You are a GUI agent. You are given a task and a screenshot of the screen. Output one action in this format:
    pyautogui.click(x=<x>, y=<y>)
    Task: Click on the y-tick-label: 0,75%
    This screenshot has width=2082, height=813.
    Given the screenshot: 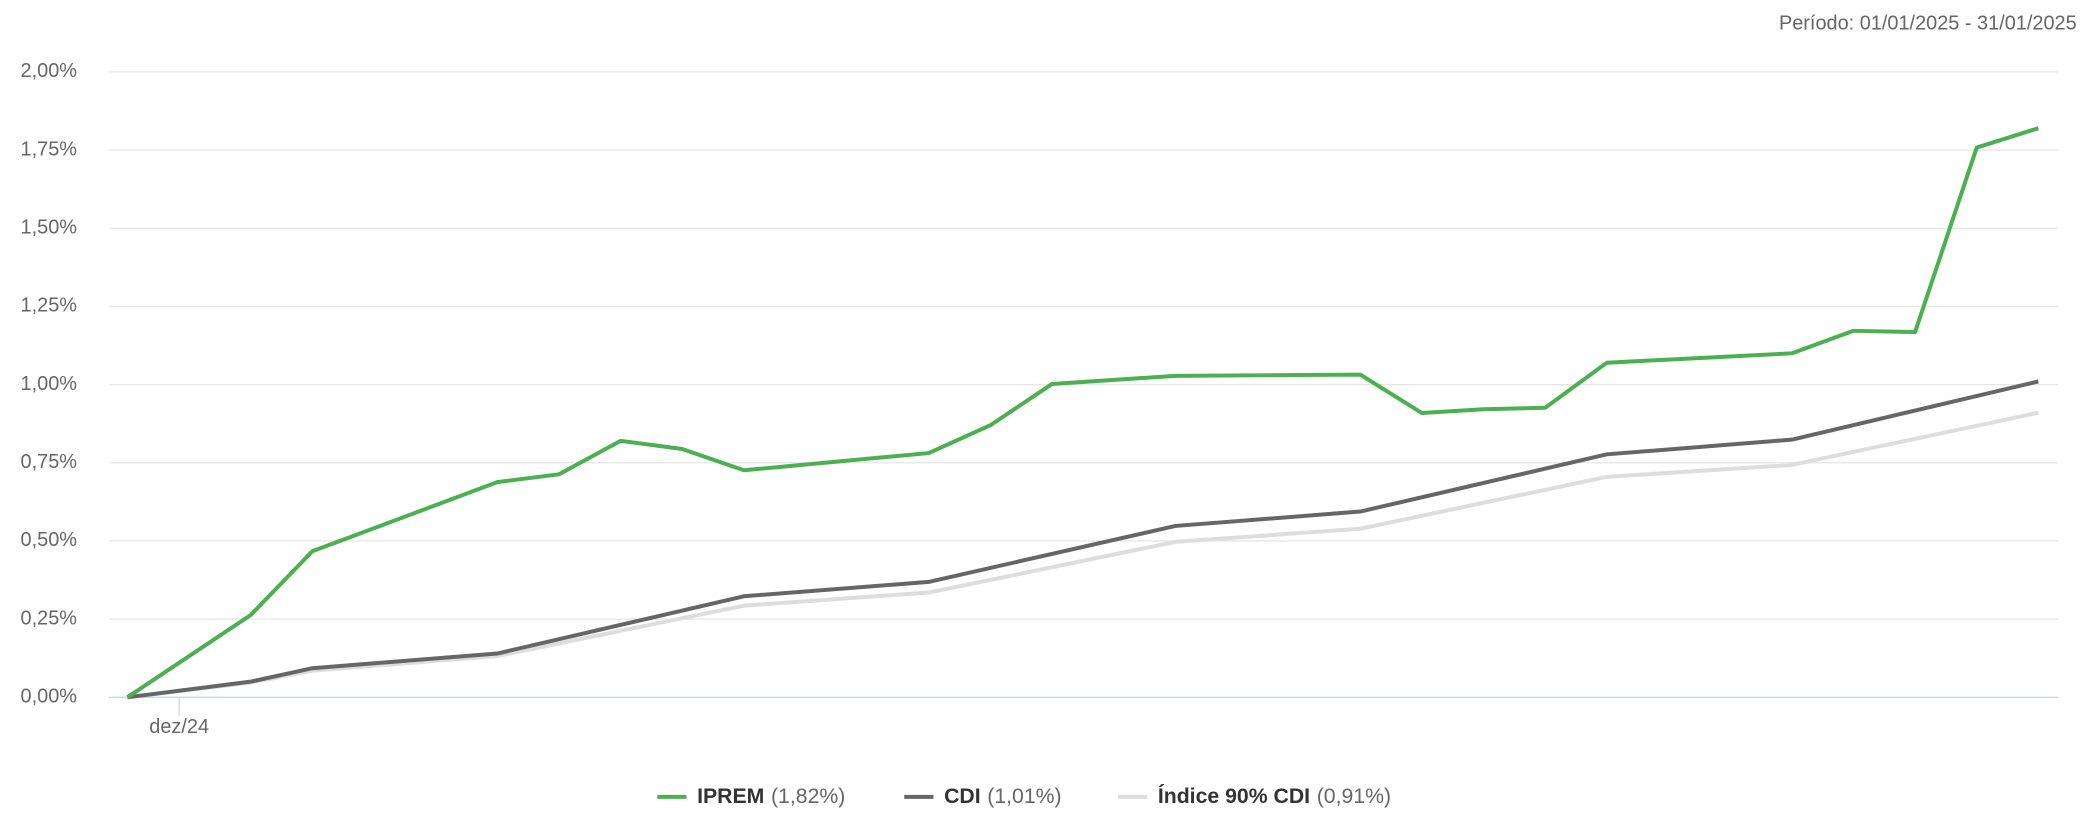 What is the action you would take?
    pyautogui.click(x=49, y=462)
    